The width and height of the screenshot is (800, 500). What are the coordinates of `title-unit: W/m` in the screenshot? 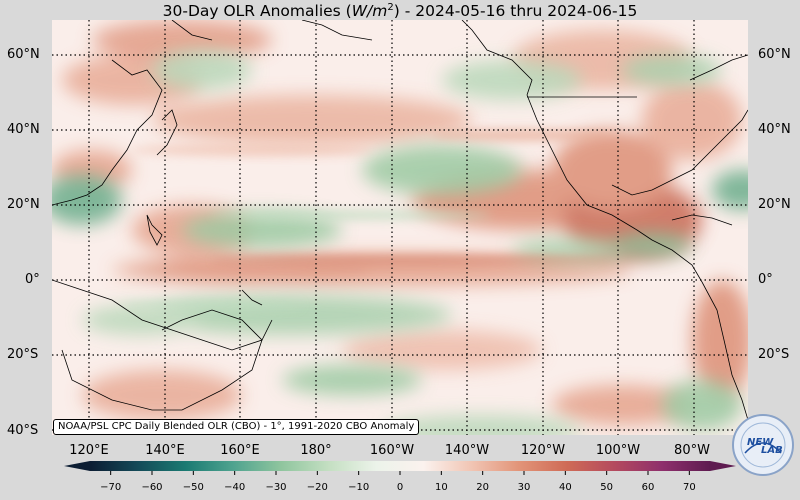 It's located at (369, 11).